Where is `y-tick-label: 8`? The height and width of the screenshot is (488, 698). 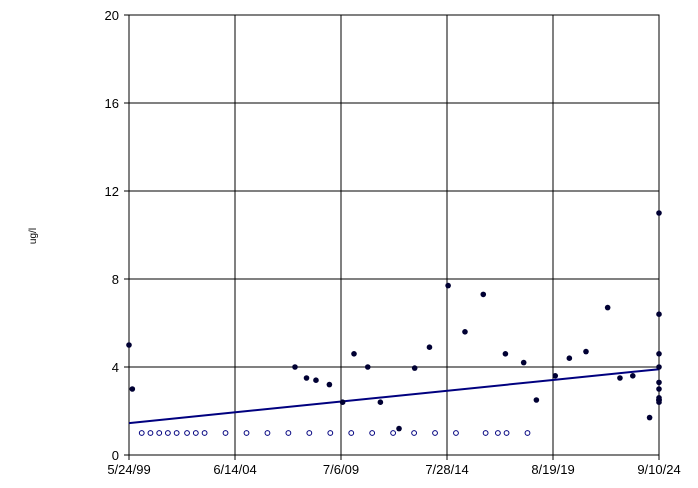
y-tick-label: 8 is located at coordinates (115, 279).